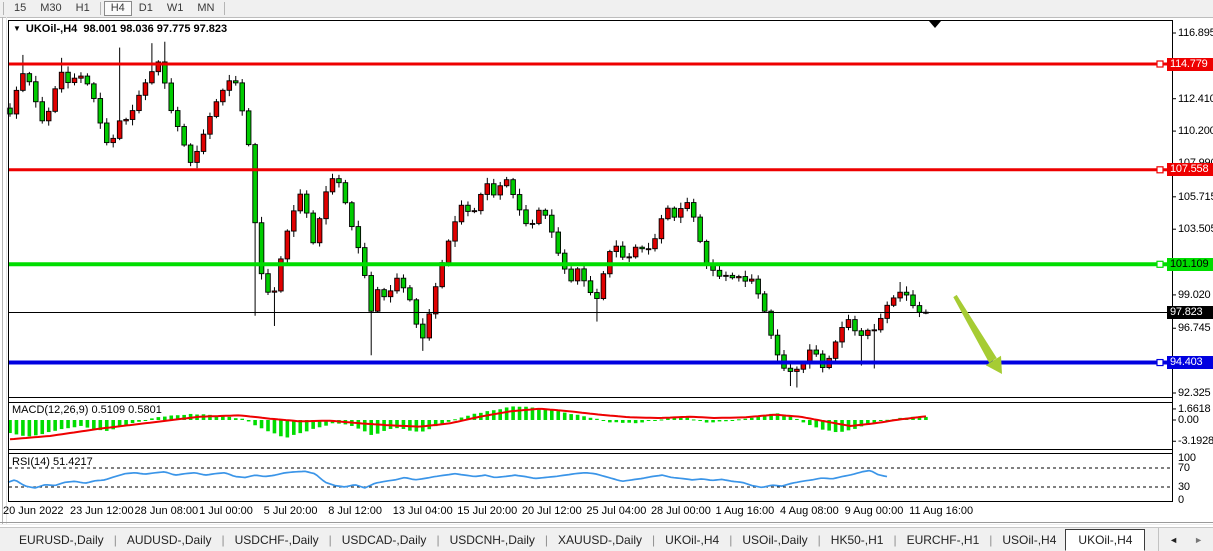 The image size is (1213, 551). I want to click on date-axis-label: 4 Aug 08:00, so click(809, 511).